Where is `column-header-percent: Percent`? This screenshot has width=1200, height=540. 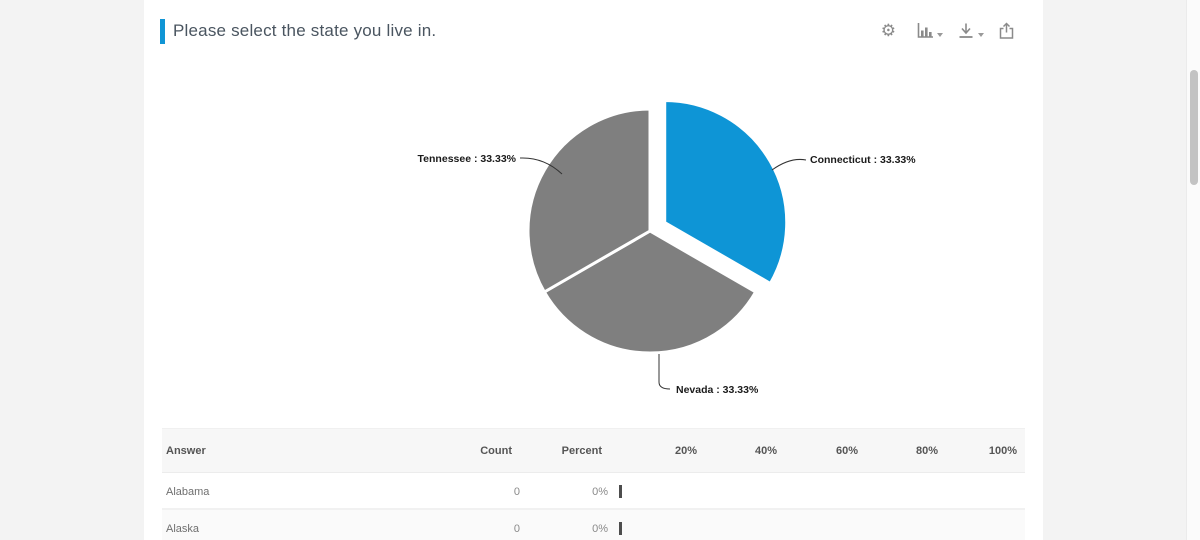
column-header-percent: Percent is located at coordinates (581, 451).